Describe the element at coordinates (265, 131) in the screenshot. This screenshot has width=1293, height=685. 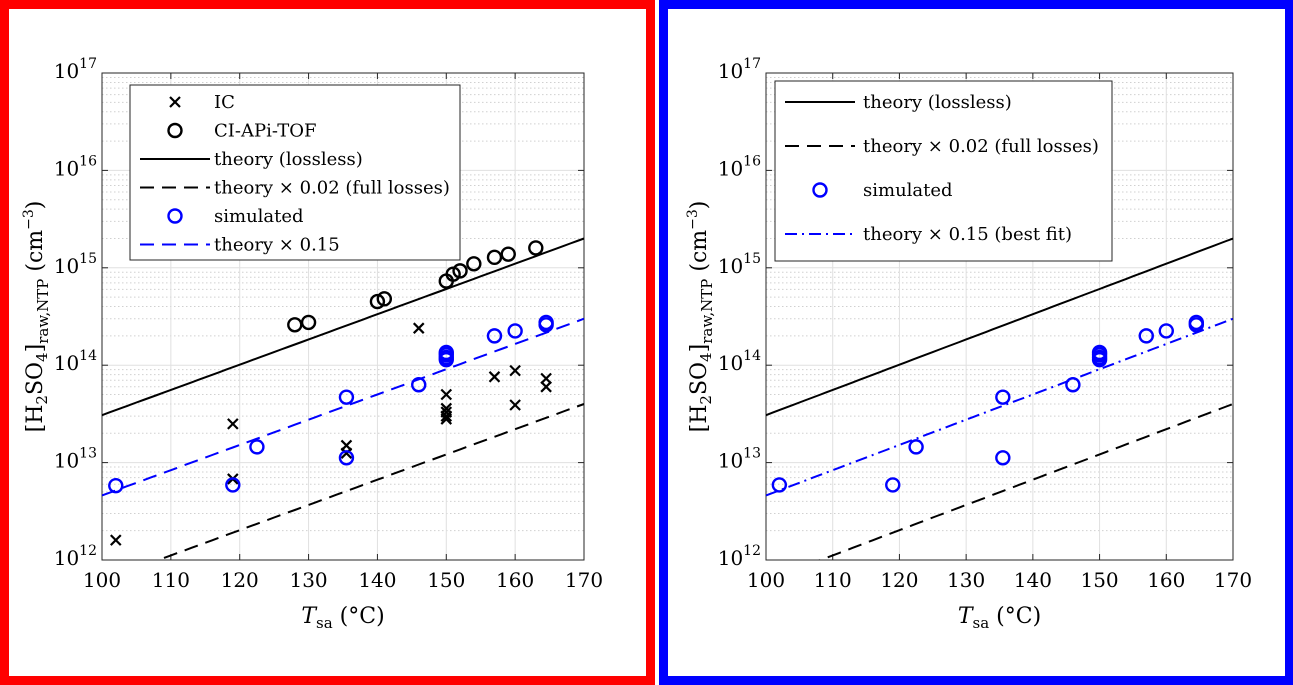
I see `legend-label-ci-api-tof: CI-APi-TOF` at that location.